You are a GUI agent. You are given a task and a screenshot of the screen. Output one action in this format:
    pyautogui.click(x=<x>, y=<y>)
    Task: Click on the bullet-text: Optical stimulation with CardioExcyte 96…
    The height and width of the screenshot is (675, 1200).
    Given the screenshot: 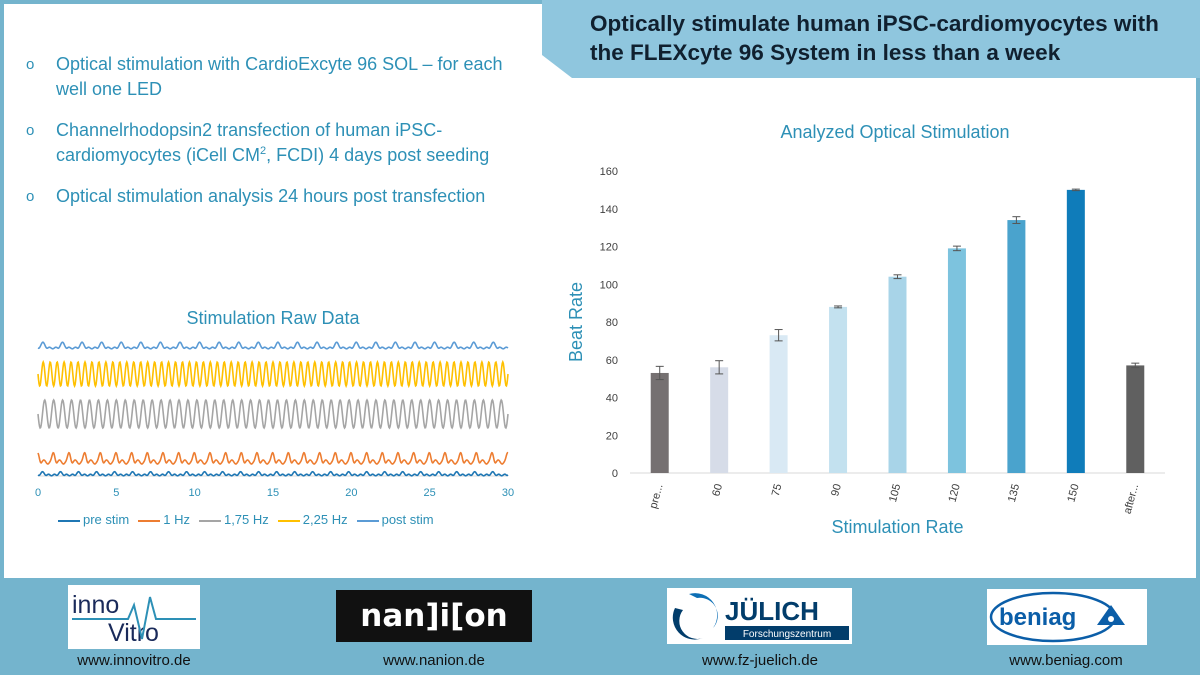 What is the action you would take?
    pyautogui.click(x=279, y=76)
    